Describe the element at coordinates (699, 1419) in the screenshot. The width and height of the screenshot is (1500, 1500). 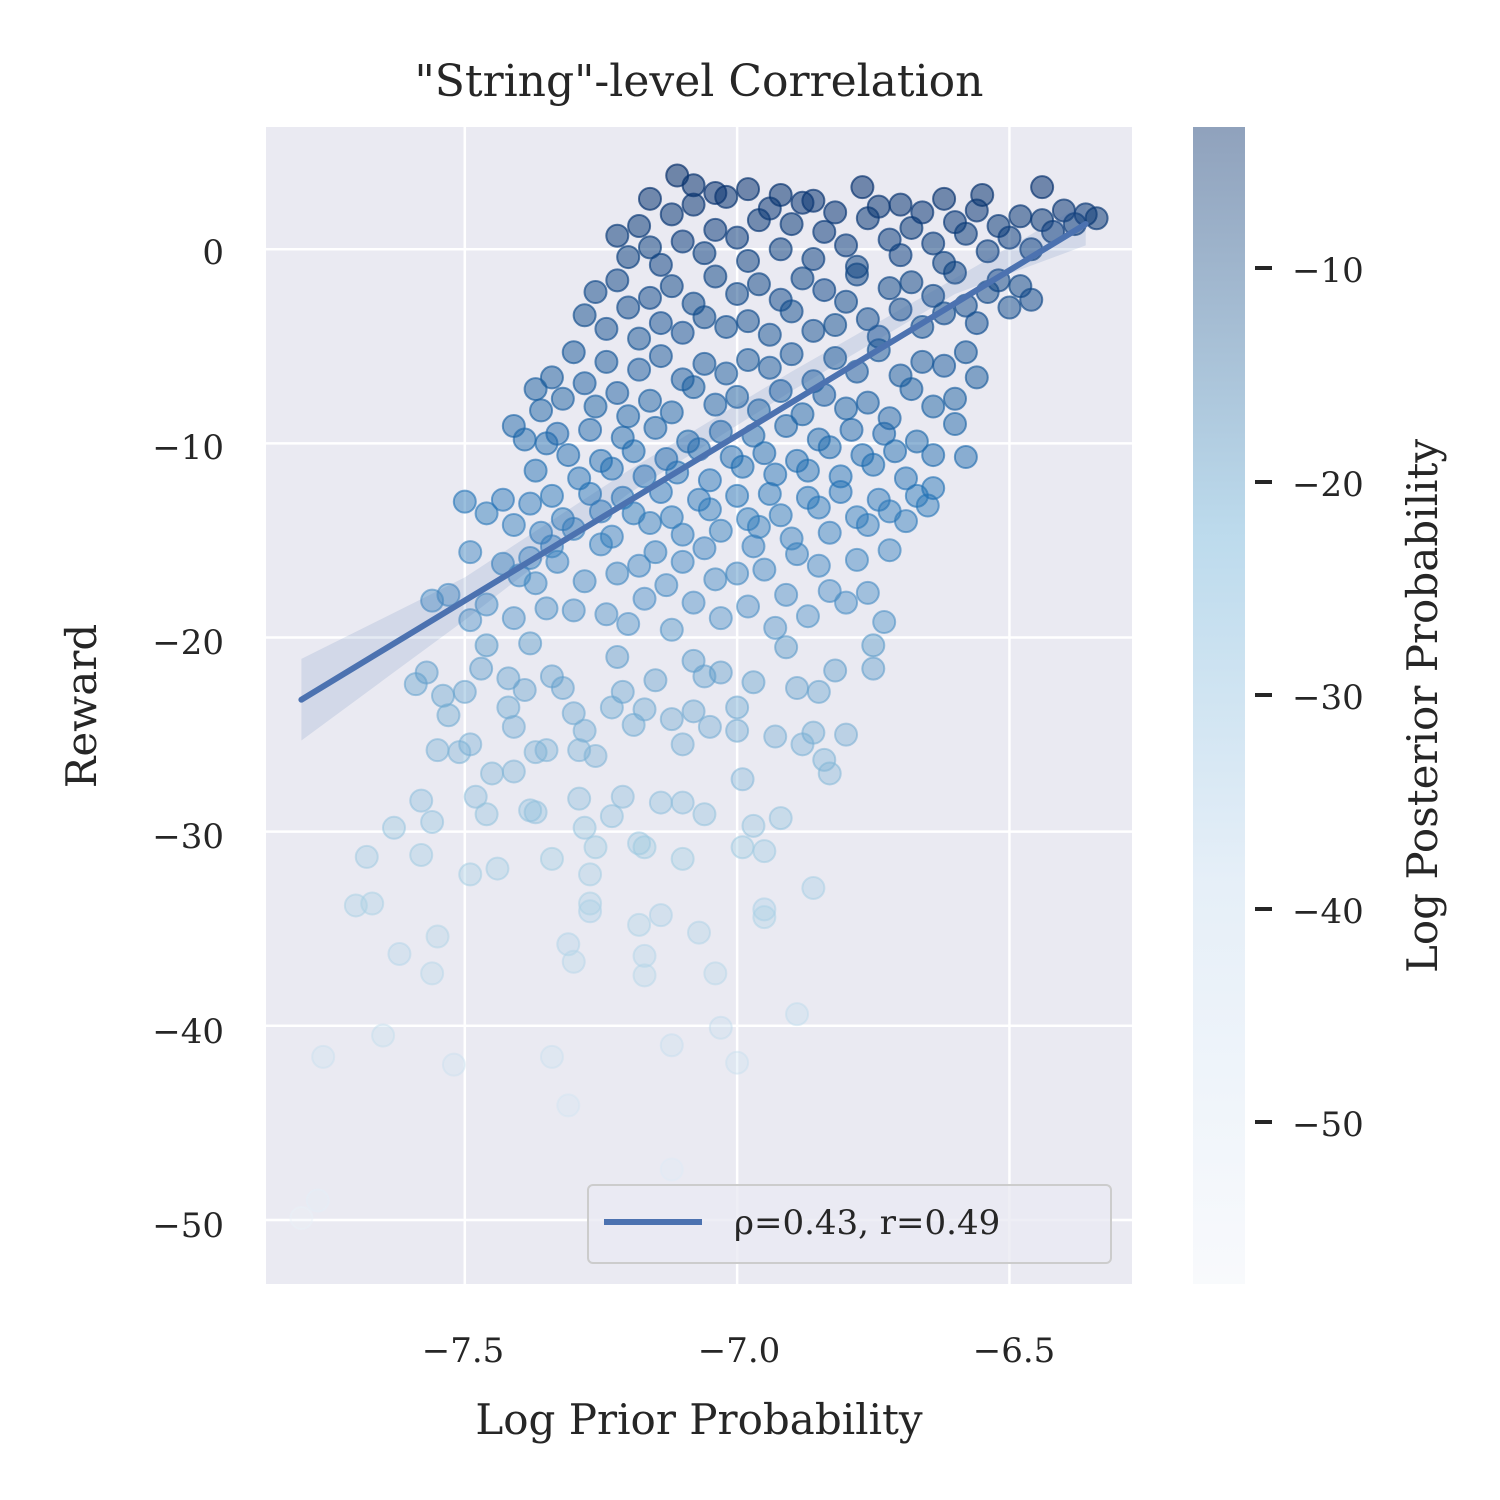
I see `x-axis-label: Log Prior Probability` at that location.